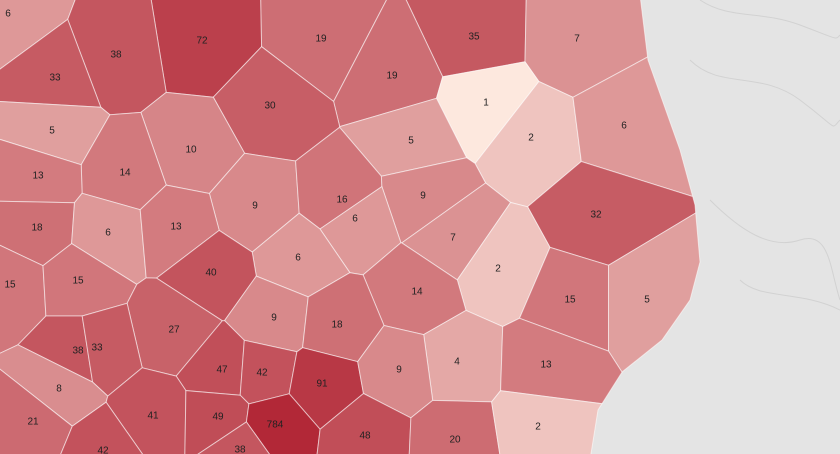  I want to click on region-label: 49, so click(218, 417).